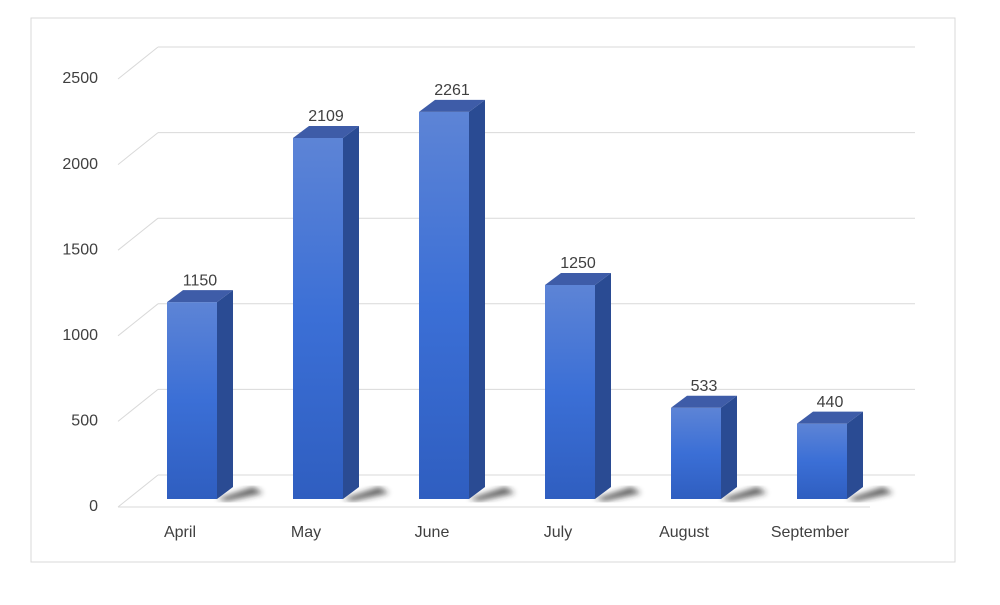 The height and width of the screenshot is (605, 1000). Describe the element at coordinates (93, 506) in the screenshot. I see `y-tick-label: 0` at that location.